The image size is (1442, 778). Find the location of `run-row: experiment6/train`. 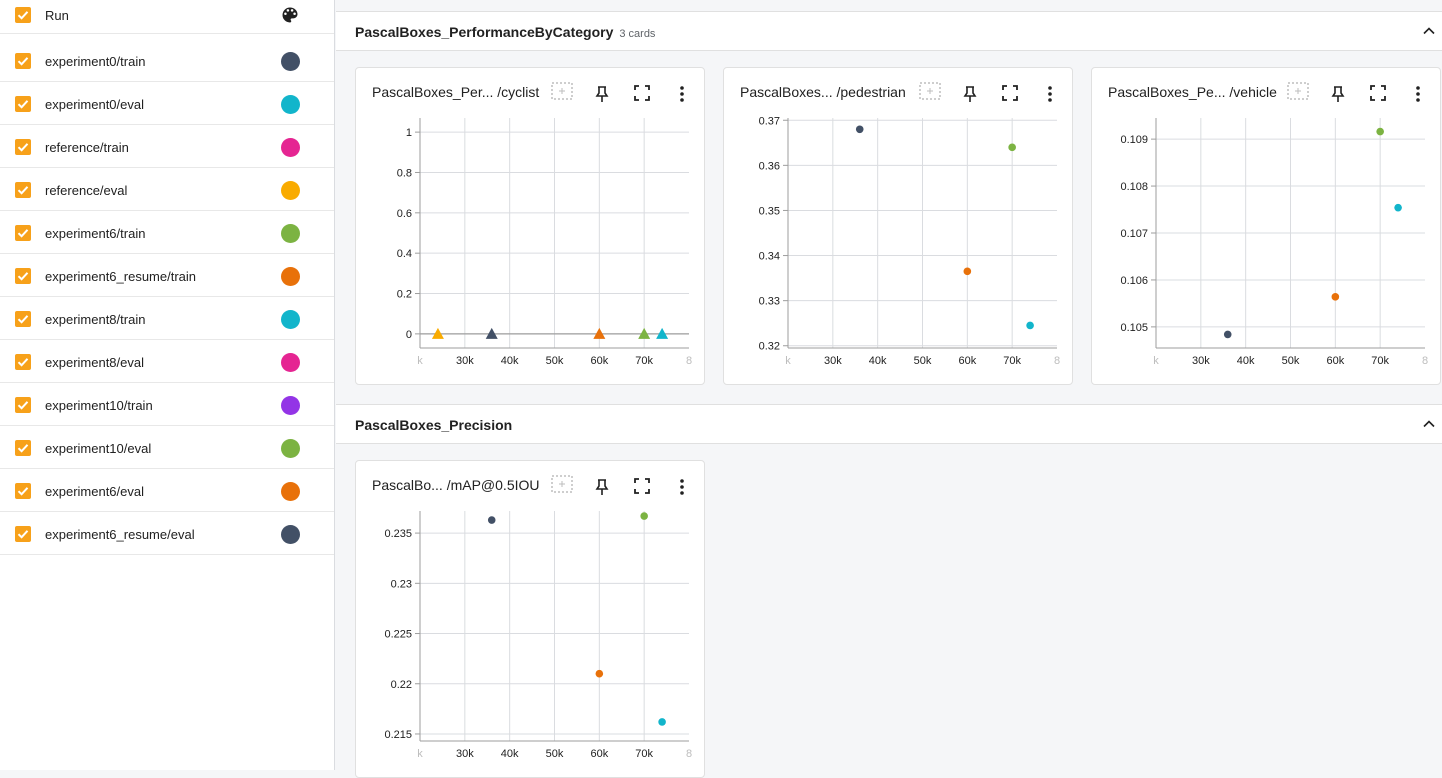

run-row: experiment6/train is located at coordinates (167, 233).